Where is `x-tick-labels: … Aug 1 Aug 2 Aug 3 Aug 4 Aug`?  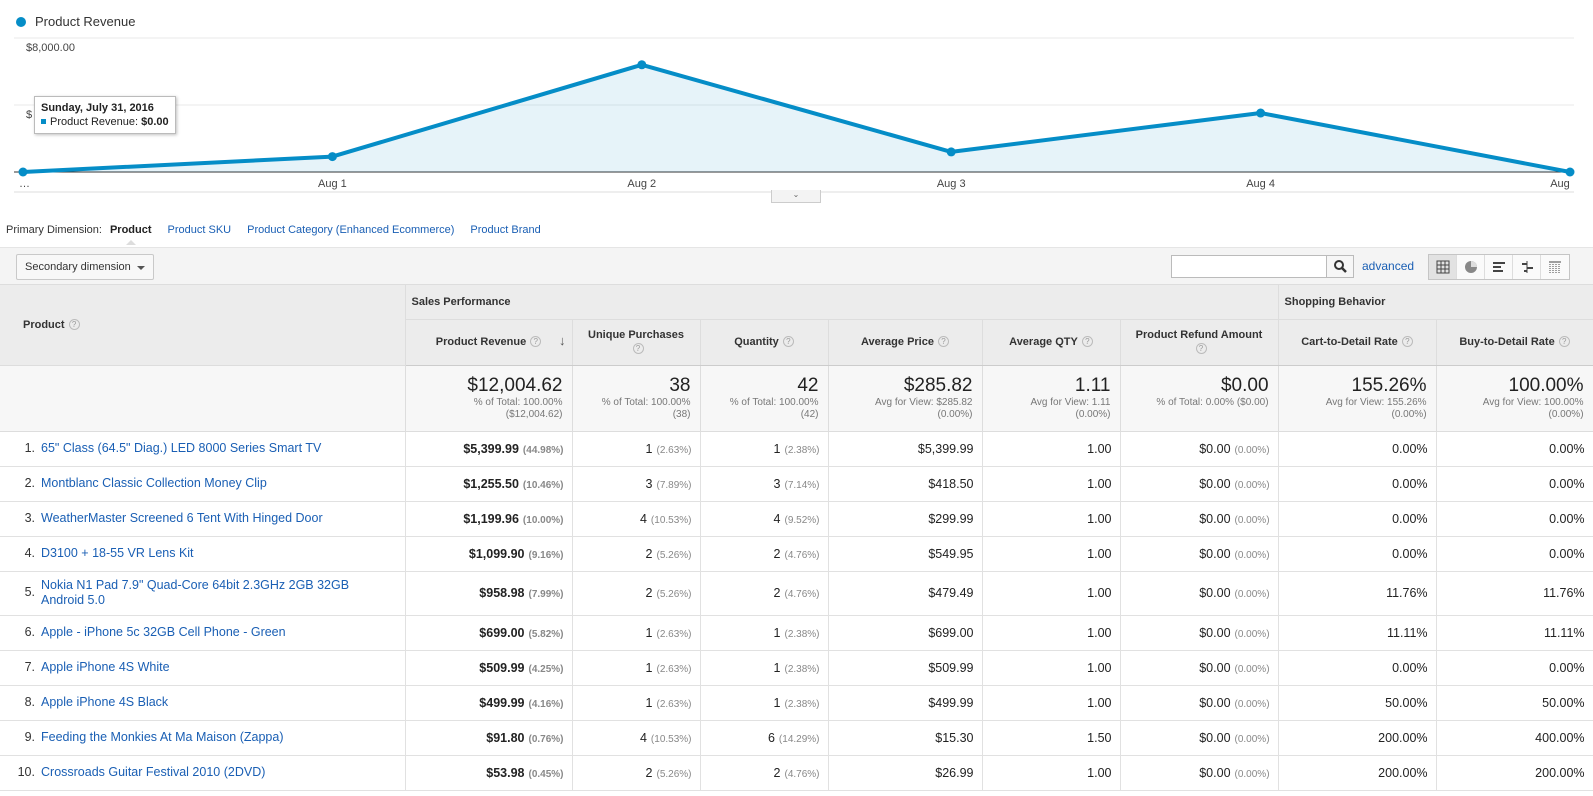
x-tick-labels: … Aug 1 Aug 2 Aug 3 Aug 4 Aug is located at coordinates (794, 184).